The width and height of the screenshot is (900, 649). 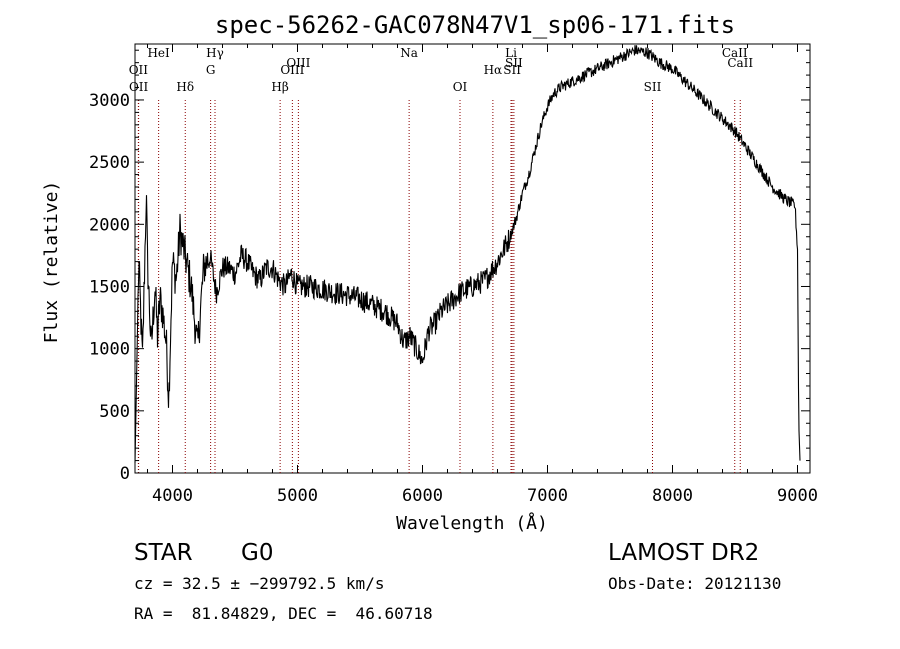 What do you see at coordinates (109, 350) in the screenshot?
I see `y-tick-label-1000: 1000` at bounding box center [109, 350].